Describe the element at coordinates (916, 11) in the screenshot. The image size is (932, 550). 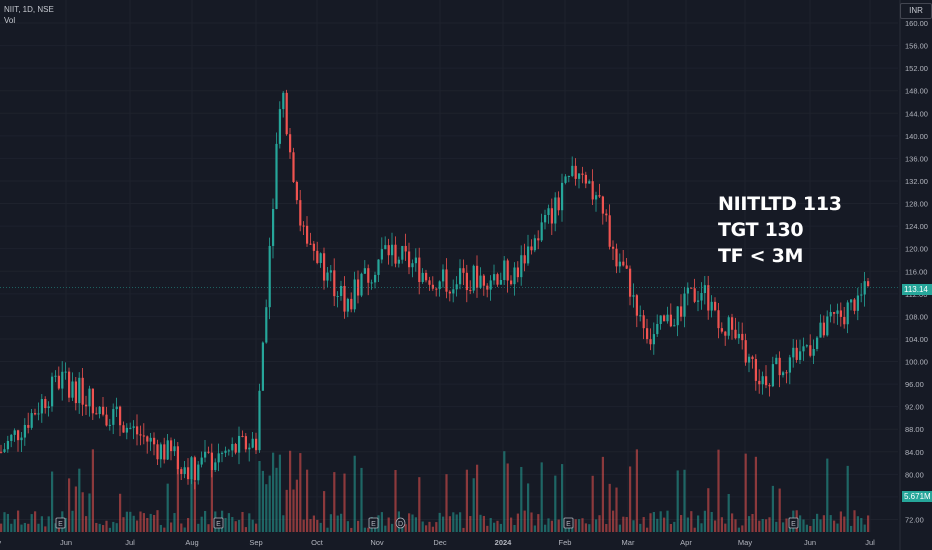
I see `currency-button: INR` at that location.